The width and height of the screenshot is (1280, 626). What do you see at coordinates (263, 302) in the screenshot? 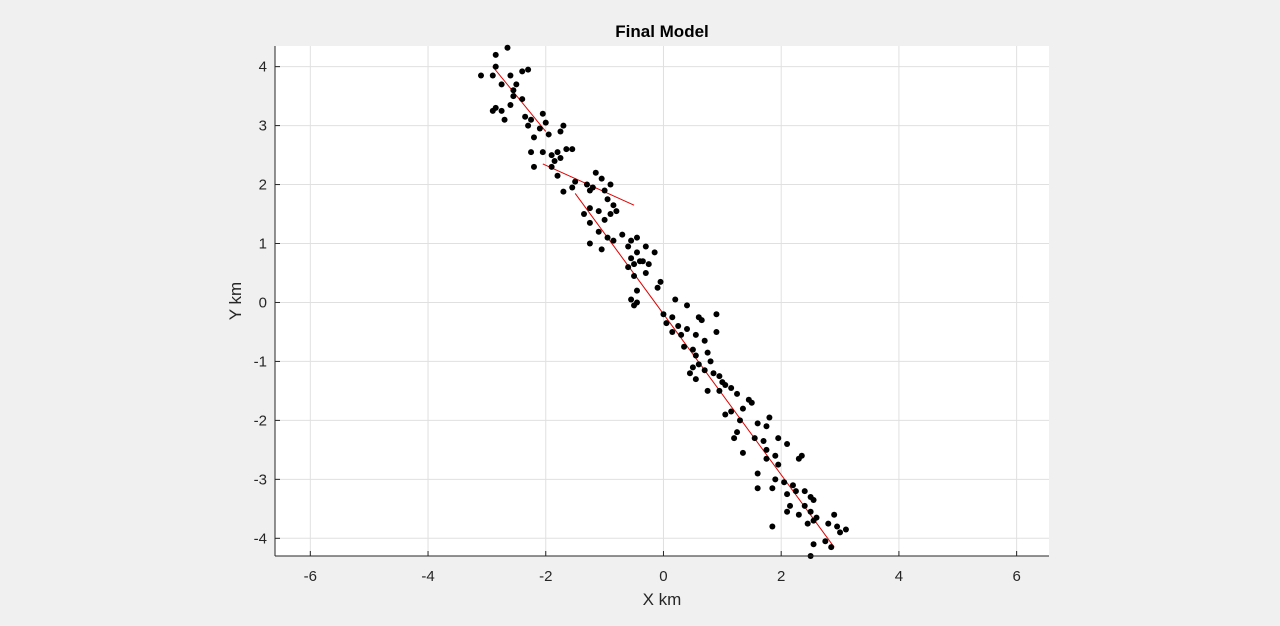
I see `y-tick-label: 0` at bounding box center [263, 302].